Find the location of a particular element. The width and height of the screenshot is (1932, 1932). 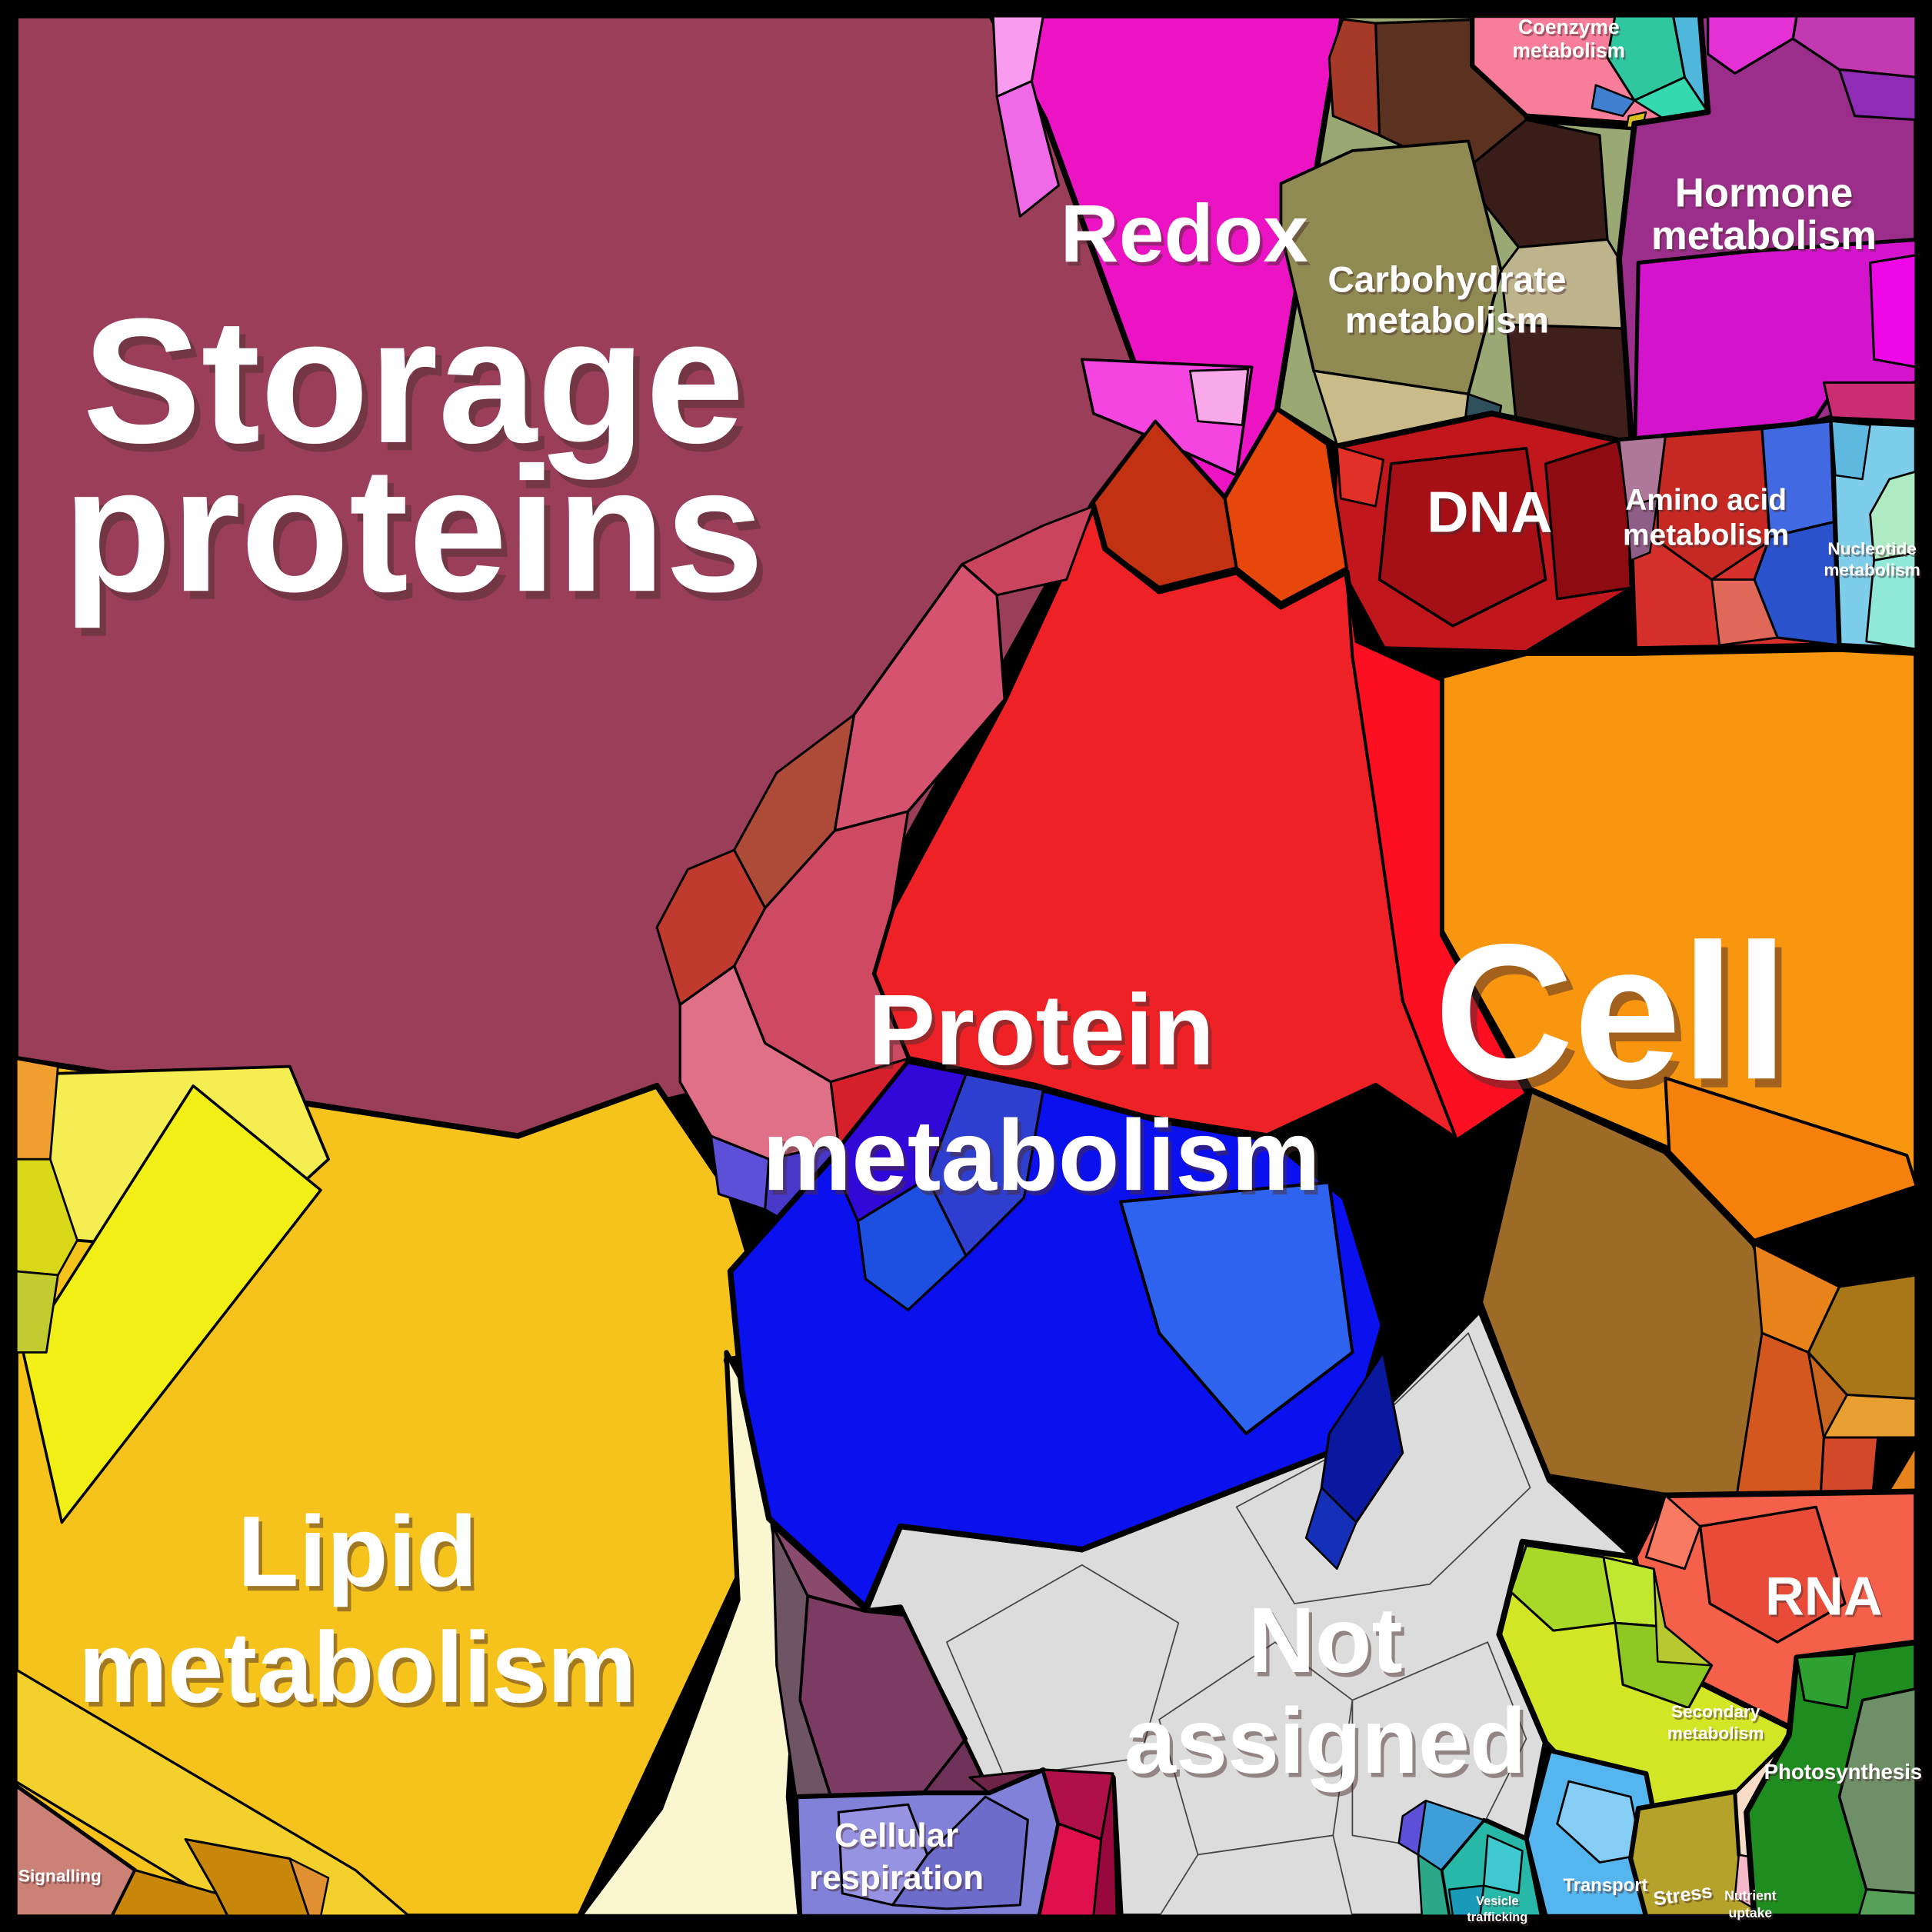

protein-red-band is located at coordinates (1436, 856).